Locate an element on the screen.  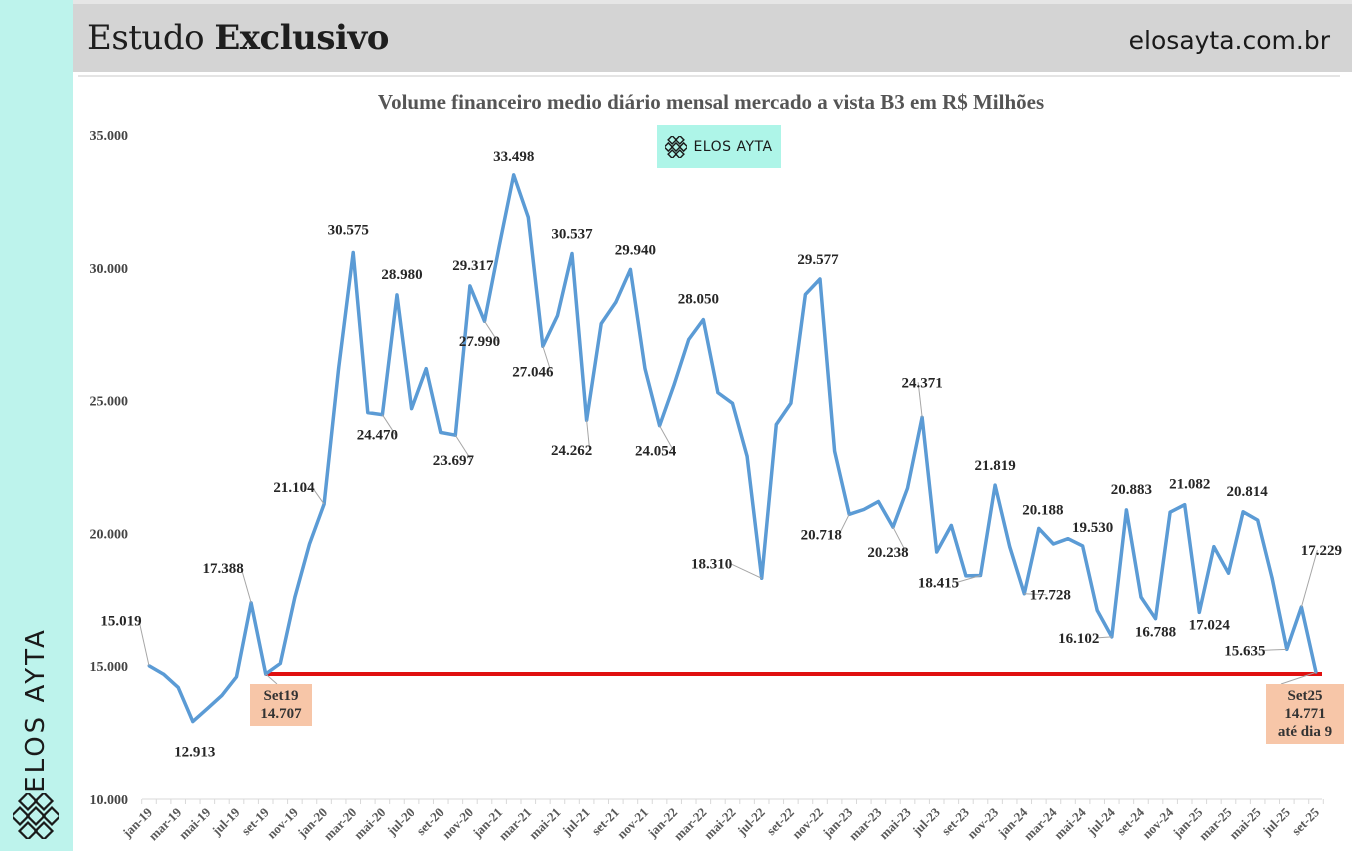
data-label: 27.046 is located at coordinates (533, 372).